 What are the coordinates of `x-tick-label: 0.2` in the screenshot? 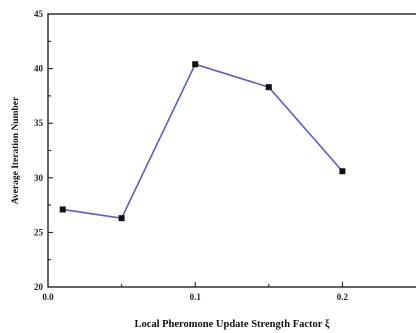 It's located at (343, 297).